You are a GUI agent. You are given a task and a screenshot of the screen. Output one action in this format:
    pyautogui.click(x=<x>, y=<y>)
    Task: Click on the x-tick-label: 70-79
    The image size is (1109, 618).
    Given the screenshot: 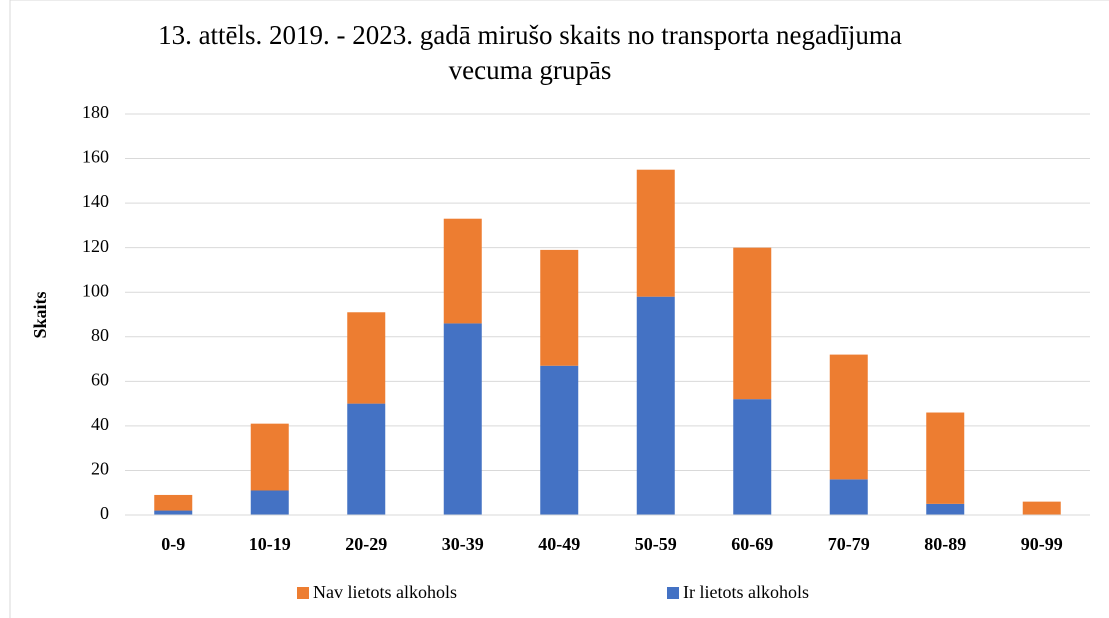 What is the action you would take?
    pyautogui.click(x=849, y=544)
    